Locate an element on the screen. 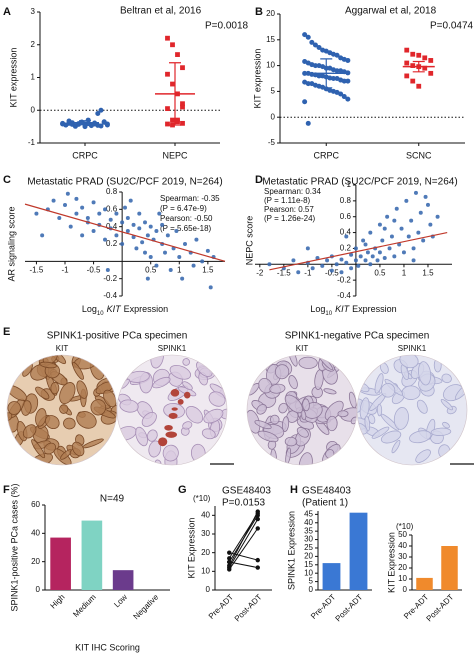 The image size is (474, 656). x-label-part: Log is located at coordinates (89, 309).